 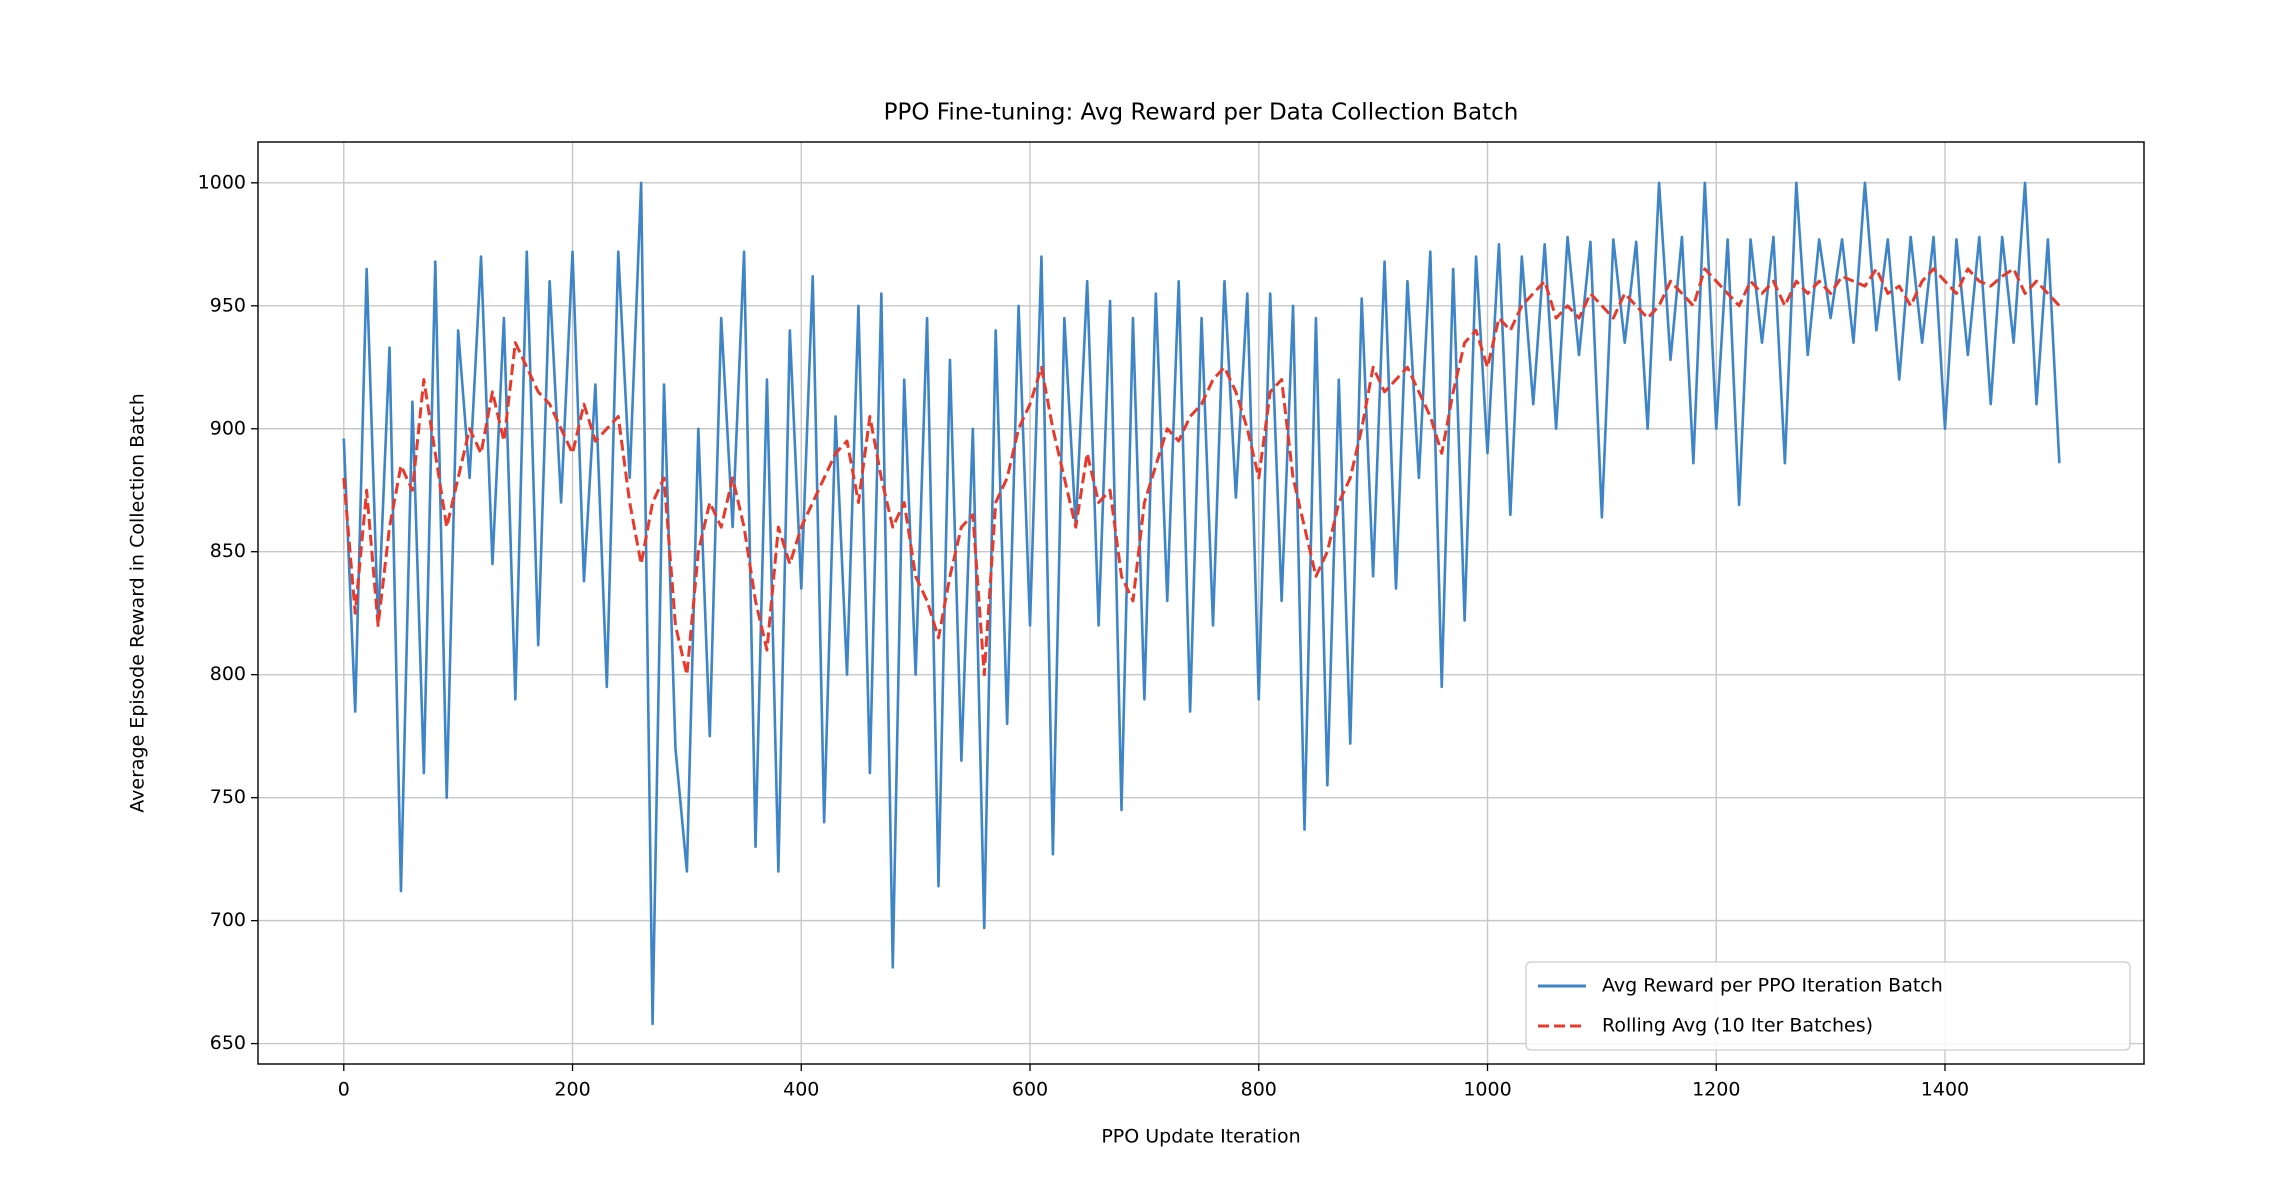 What do you see at coordinates (1828, 1006) in the screenshot?
I see `legend-box` at bounding box center [1828, 1006].